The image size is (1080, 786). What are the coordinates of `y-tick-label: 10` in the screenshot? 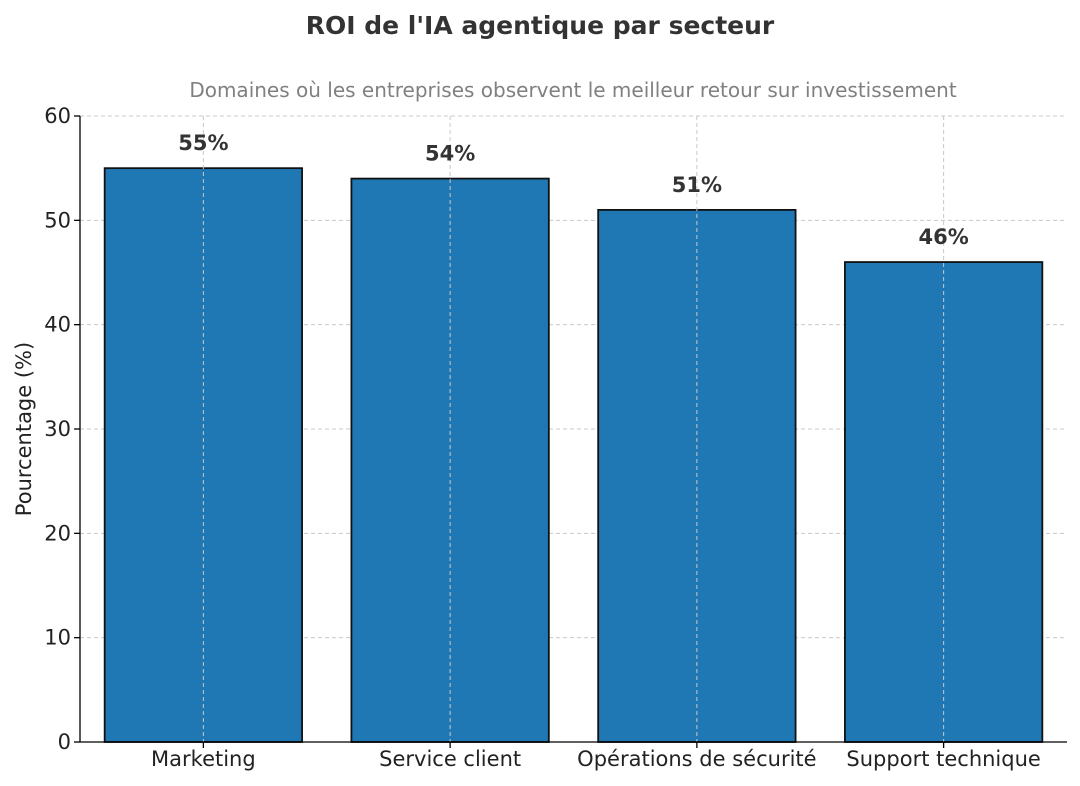 It's located at (57, 638).